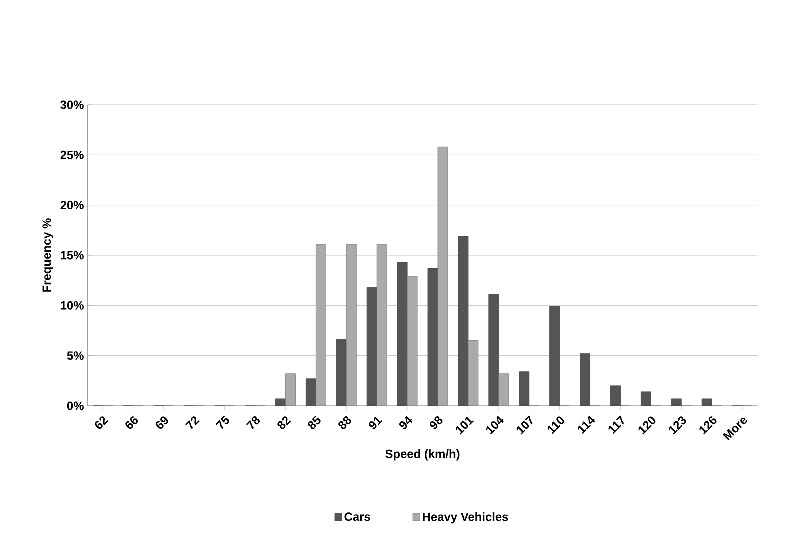 This screenshot has height=537, width=790. Describe the element at coordinates (616, 425) in the screenshot. I see `x-tick-label: 117` at that location.